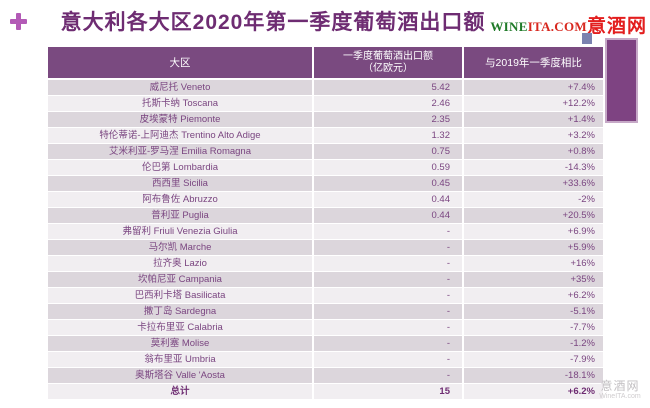  What do you see at coordinates (533, 263) in the screenshot?
I see `change-cell: +16%` at bounding box center [533, 263].